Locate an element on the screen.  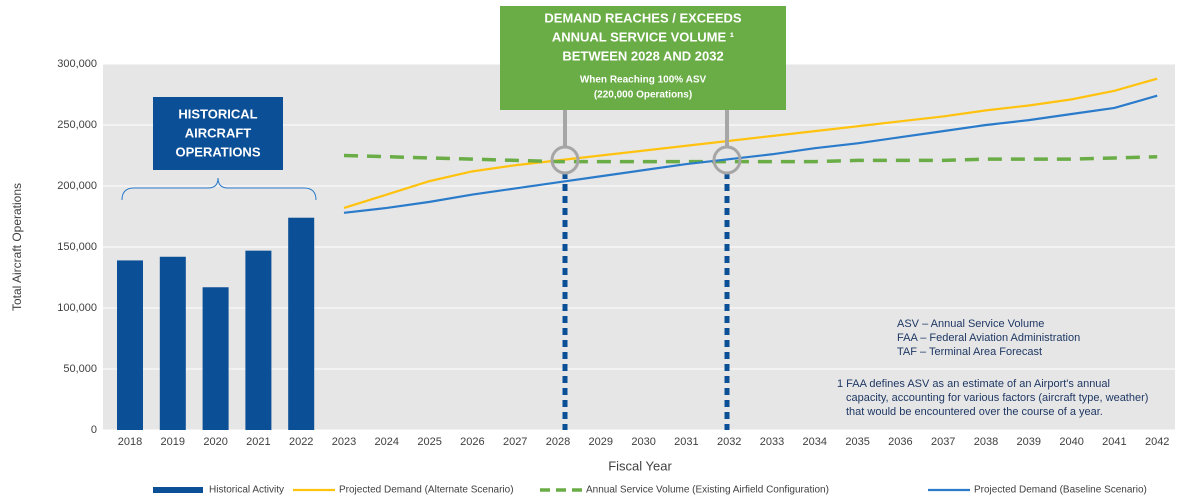
x-tick-label: 2025 is located at coordinates (429, 442).